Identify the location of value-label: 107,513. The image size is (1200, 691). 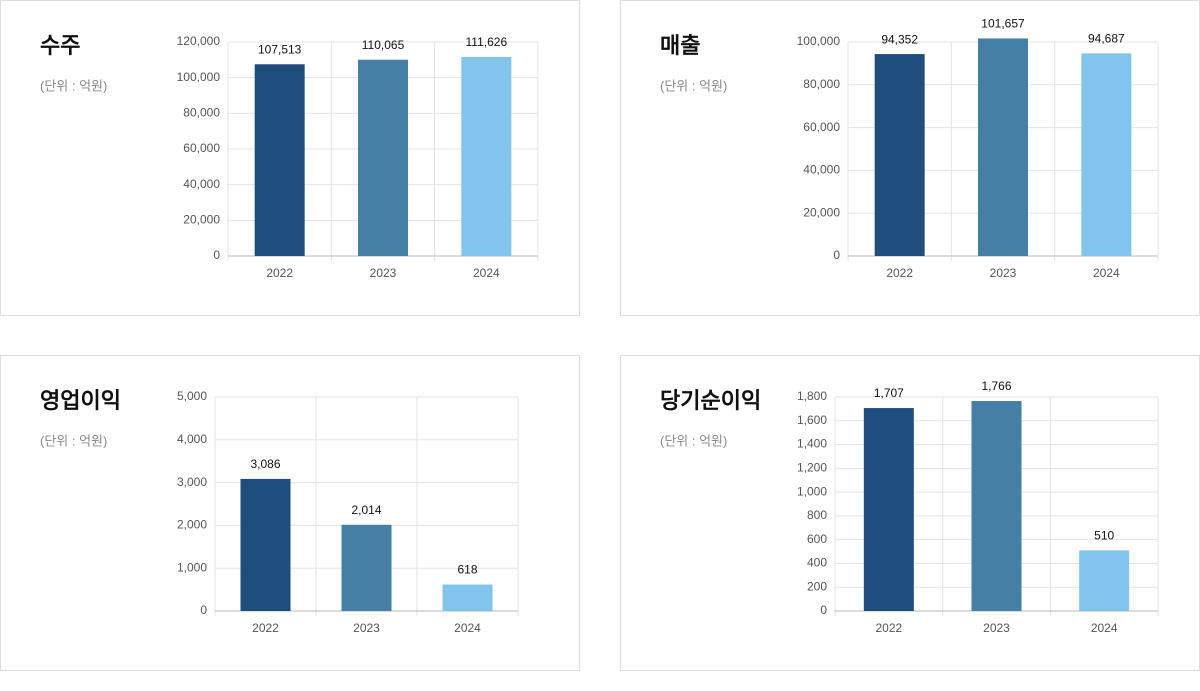
(280, 49).